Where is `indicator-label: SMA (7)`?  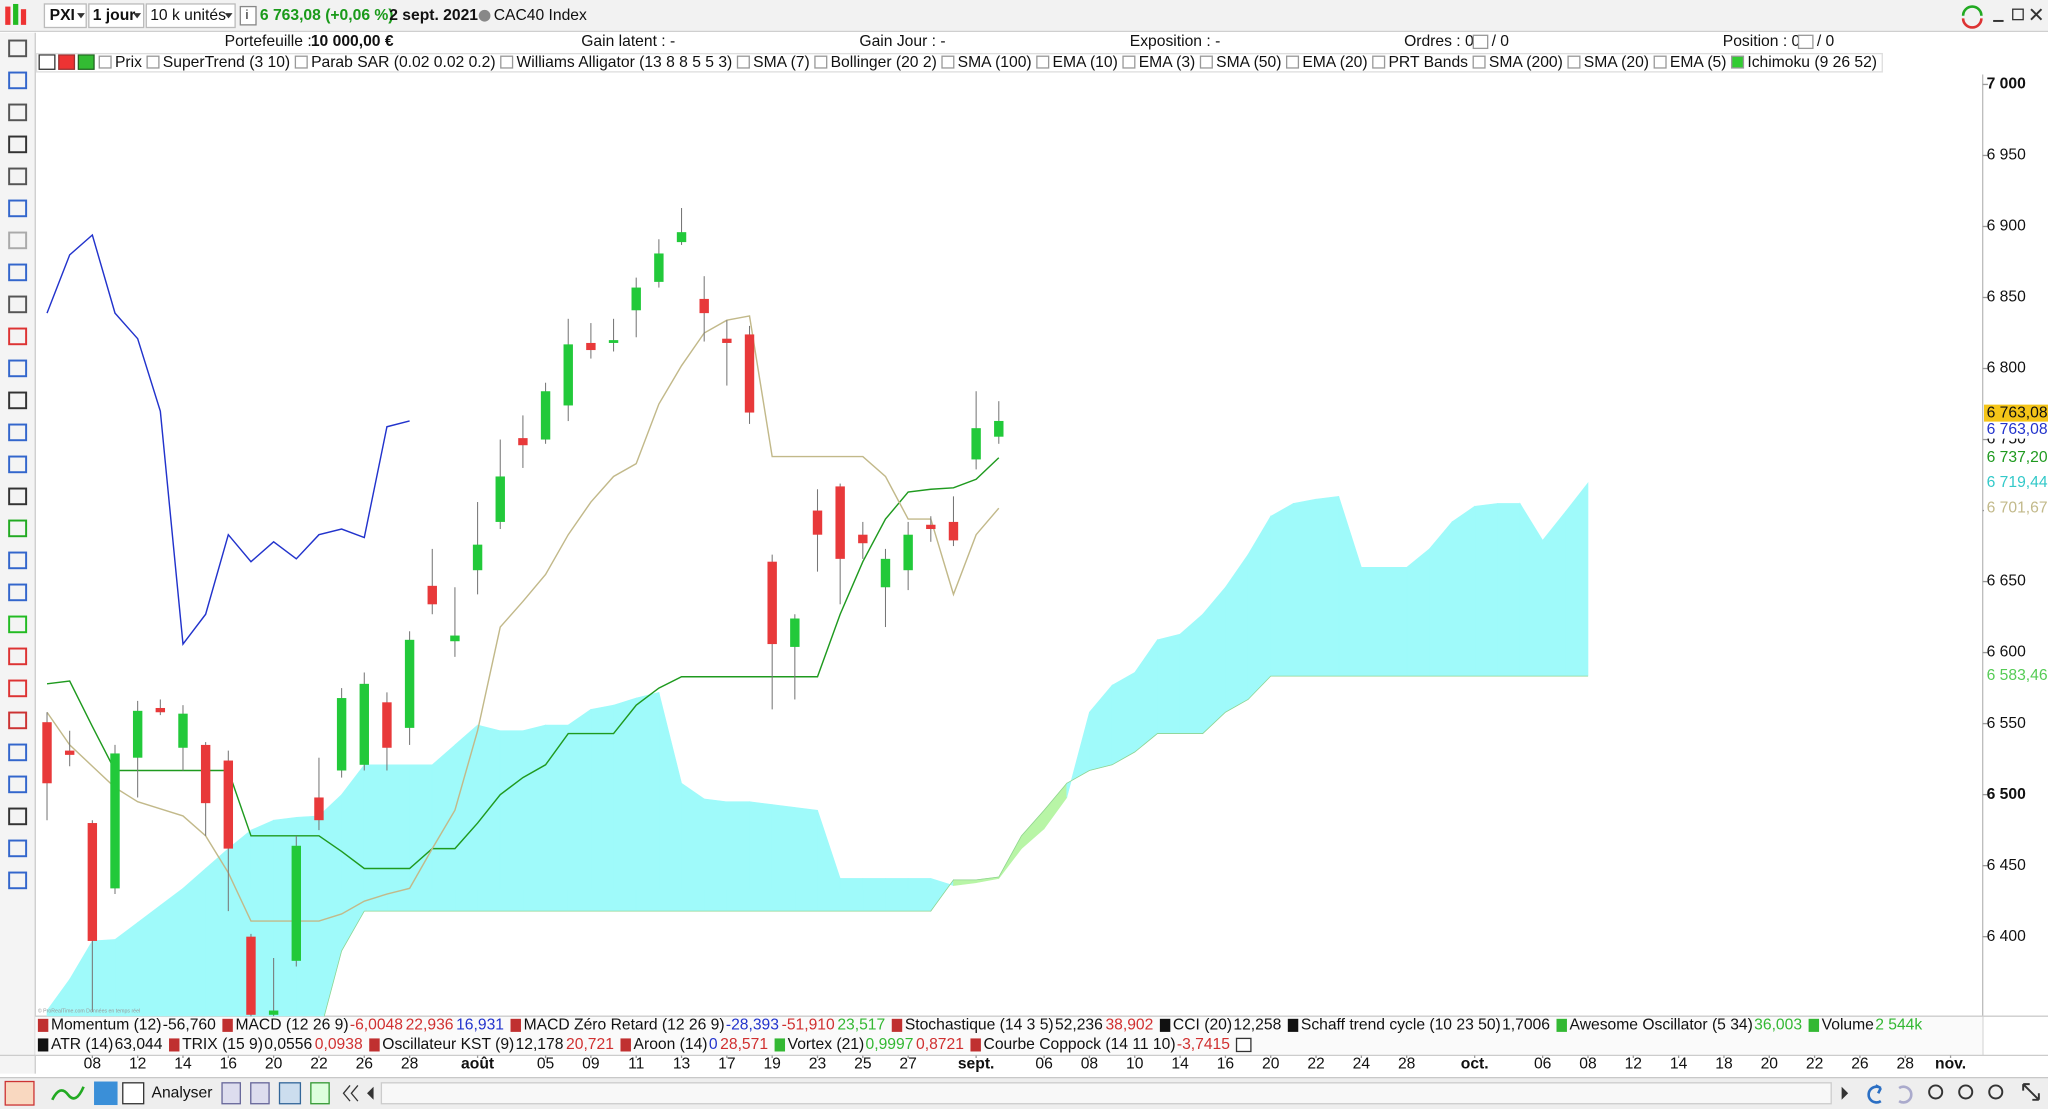 indicator-label: SMA (7) is located at coordinates (781, 62).